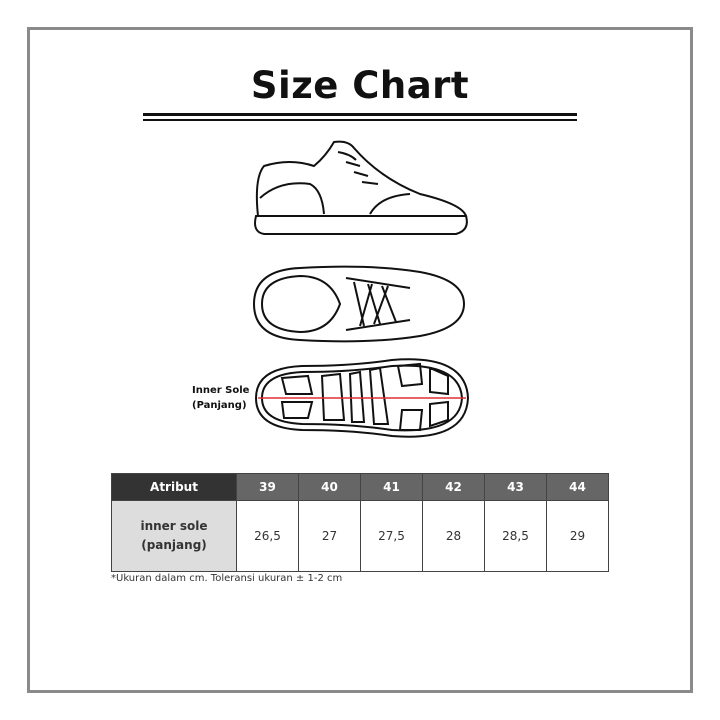  Describe the element at coordinates (391, 536) in the screenshot. I see `value-cell: 27,5` at that location.